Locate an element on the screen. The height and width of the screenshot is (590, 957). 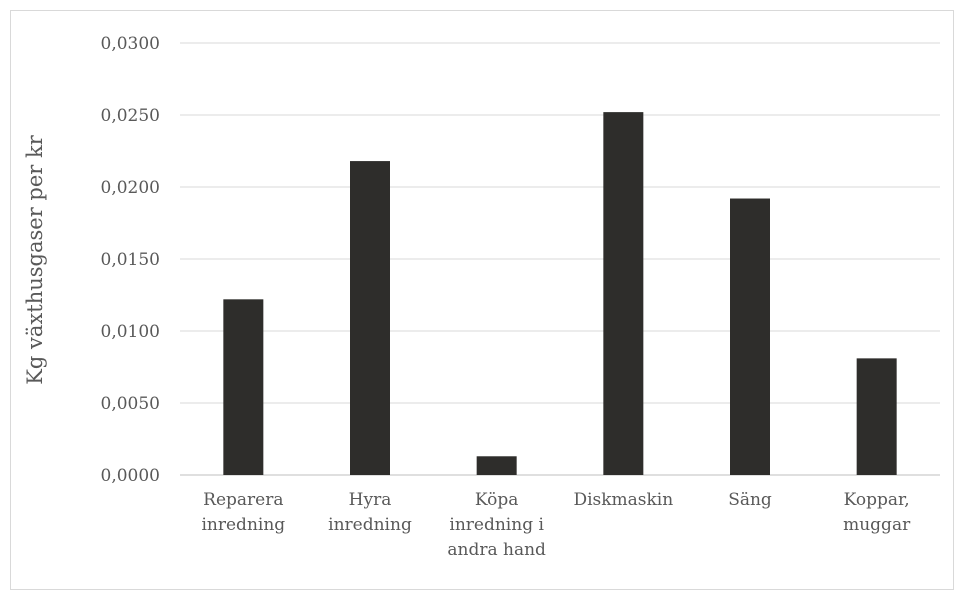
y-tick-label: 0,0300 is located at coordinates (130, 44).